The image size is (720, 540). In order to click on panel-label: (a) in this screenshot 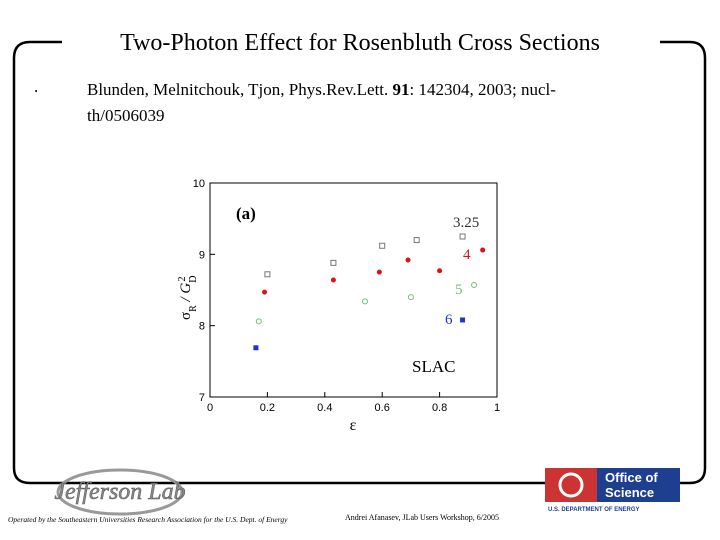, I will do `click(246, 213)`.